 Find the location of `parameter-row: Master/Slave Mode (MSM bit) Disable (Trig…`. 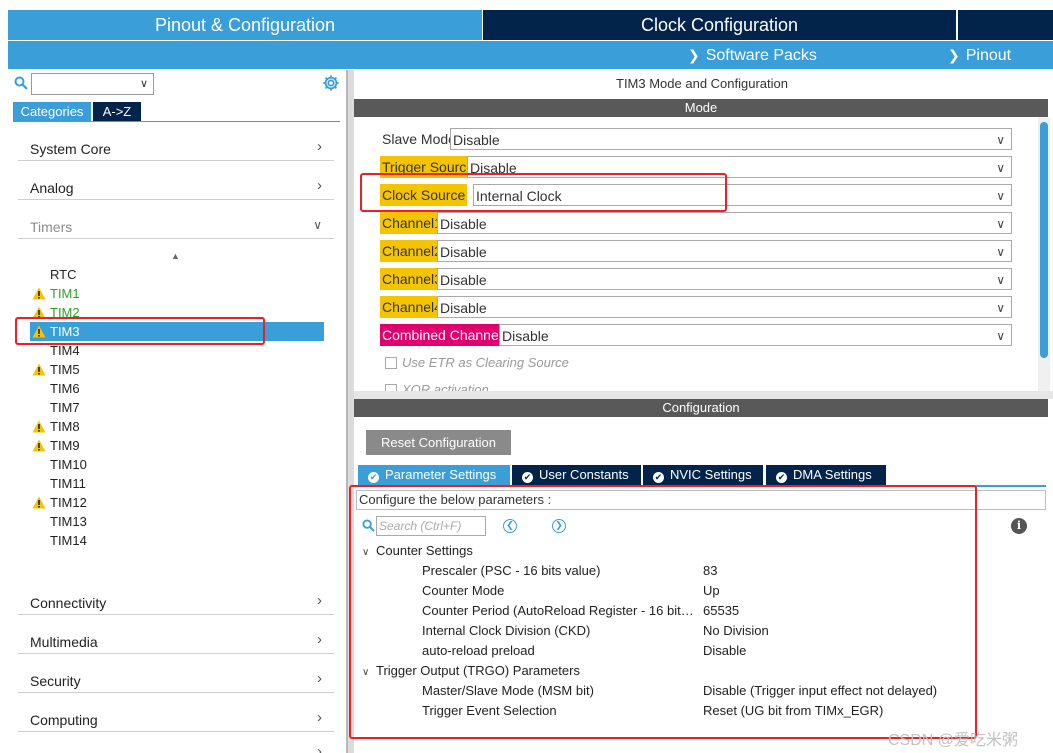

parameter-row: Master/Slave Mode (MSM bit) Disable (Trig… is located at coordinates (722, 693).